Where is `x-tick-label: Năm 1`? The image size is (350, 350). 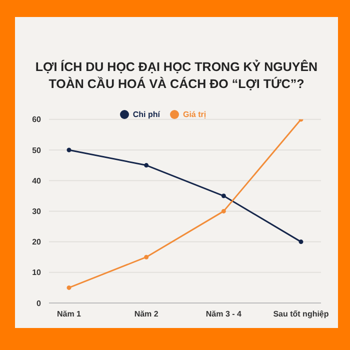 x-tick-label: Năm 1 is located at coordinates (69, 314).